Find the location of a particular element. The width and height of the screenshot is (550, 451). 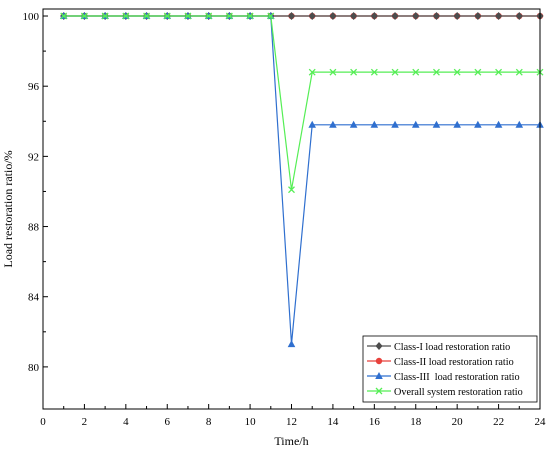

legend-item: Class-II load restoration ratio is located at coordinates (440, 362).